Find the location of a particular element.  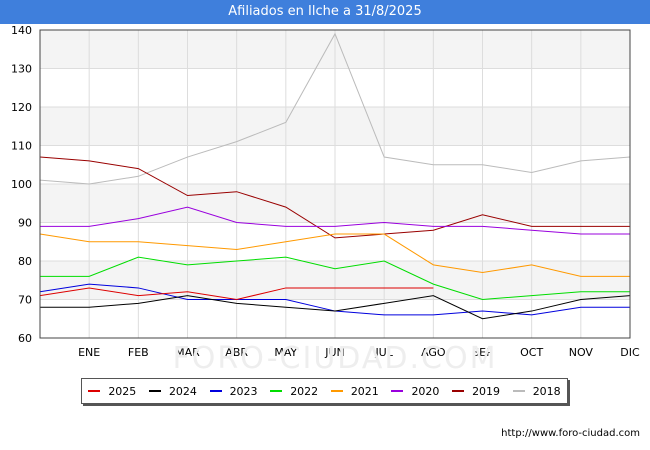

x-tick-label: MAY is located at coordinates (285, 352).